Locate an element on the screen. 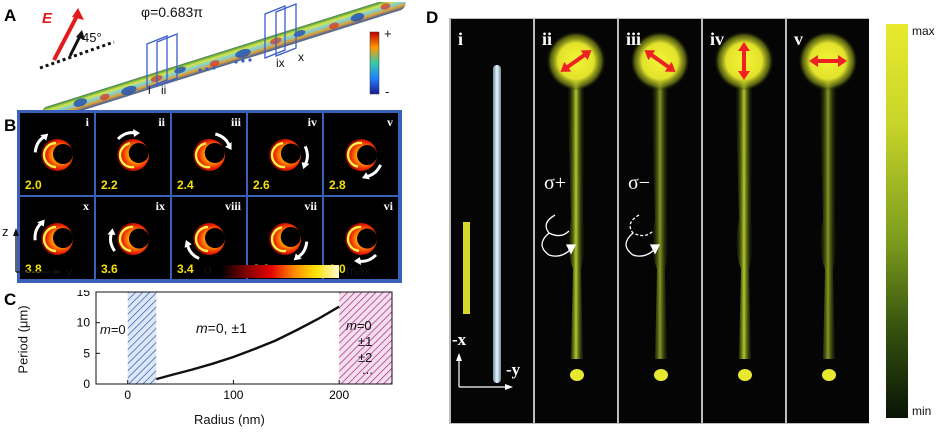  panel-d-cell-i: i is located at coordinates (492, 221).